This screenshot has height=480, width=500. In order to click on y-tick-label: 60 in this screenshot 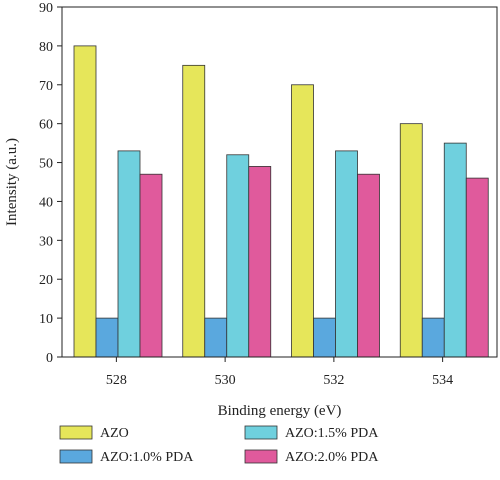, I will do `click(46, 125)`.